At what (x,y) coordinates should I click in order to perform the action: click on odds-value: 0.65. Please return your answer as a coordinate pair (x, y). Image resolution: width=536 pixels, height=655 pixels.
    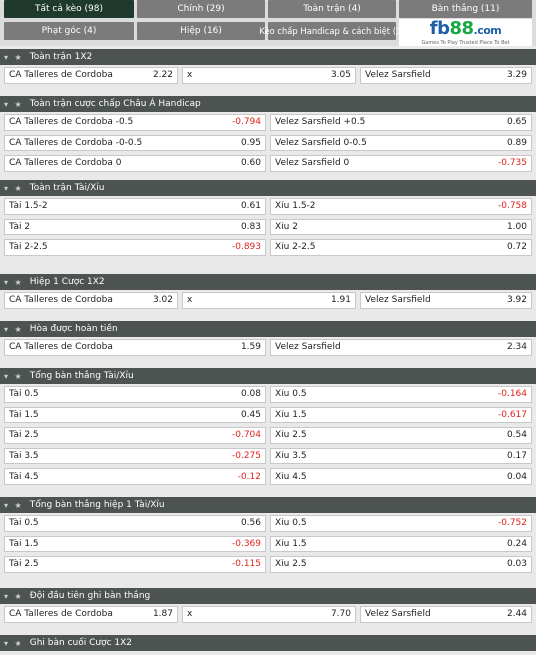
    Looking at the image, I should click on (516, 122).